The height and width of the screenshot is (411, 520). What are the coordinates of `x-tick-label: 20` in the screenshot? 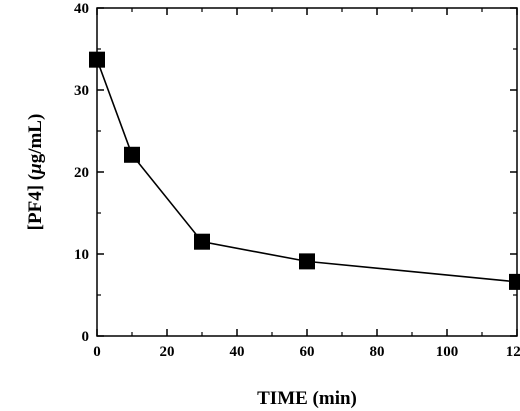 It's located at (167, 352).